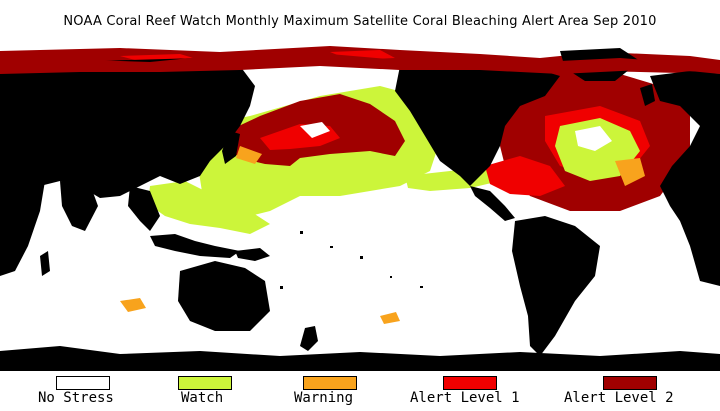 Image resolution: width=720 pixels, height=411 pixels. What do you see at coordinates (127, 128) in the screenshot?
I see `land-eurasia` at bounding box center [127, 128].